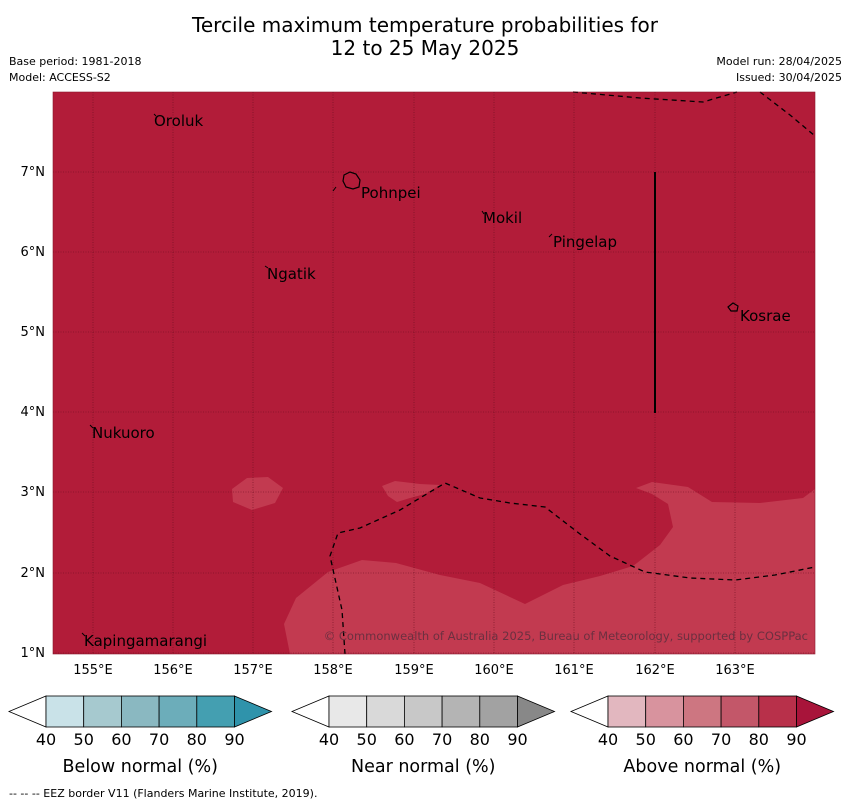  I want to click on lon-label: 163°E, so click(735, 670).